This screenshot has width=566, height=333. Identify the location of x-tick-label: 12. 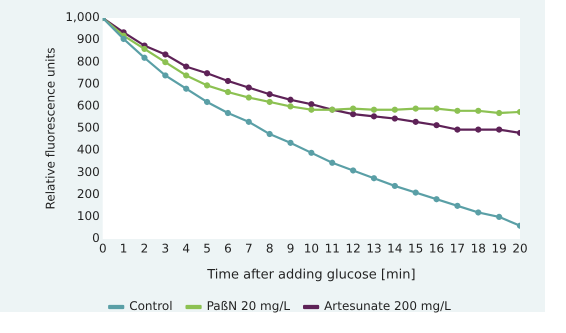
(353, 248).